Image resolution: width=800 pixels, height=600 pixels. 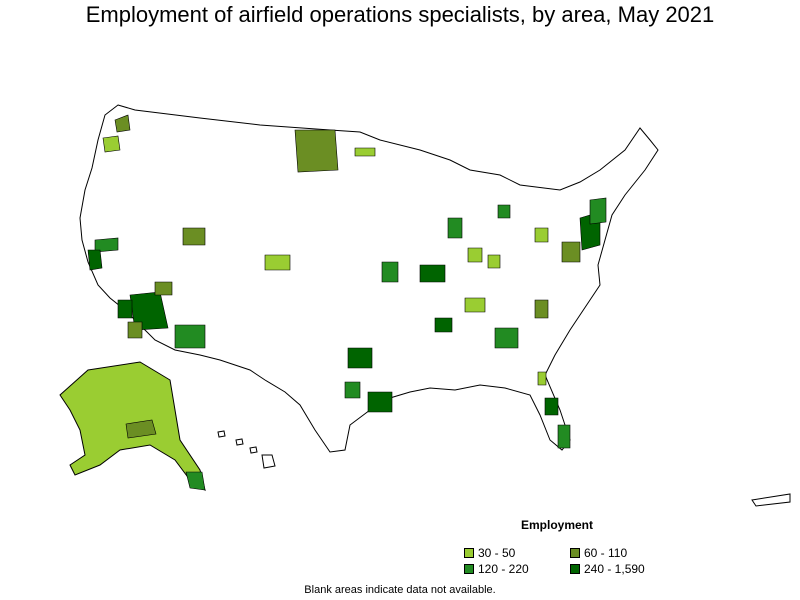 I want to click on legend-label: 120 - 220, so click(x=503, y=569).